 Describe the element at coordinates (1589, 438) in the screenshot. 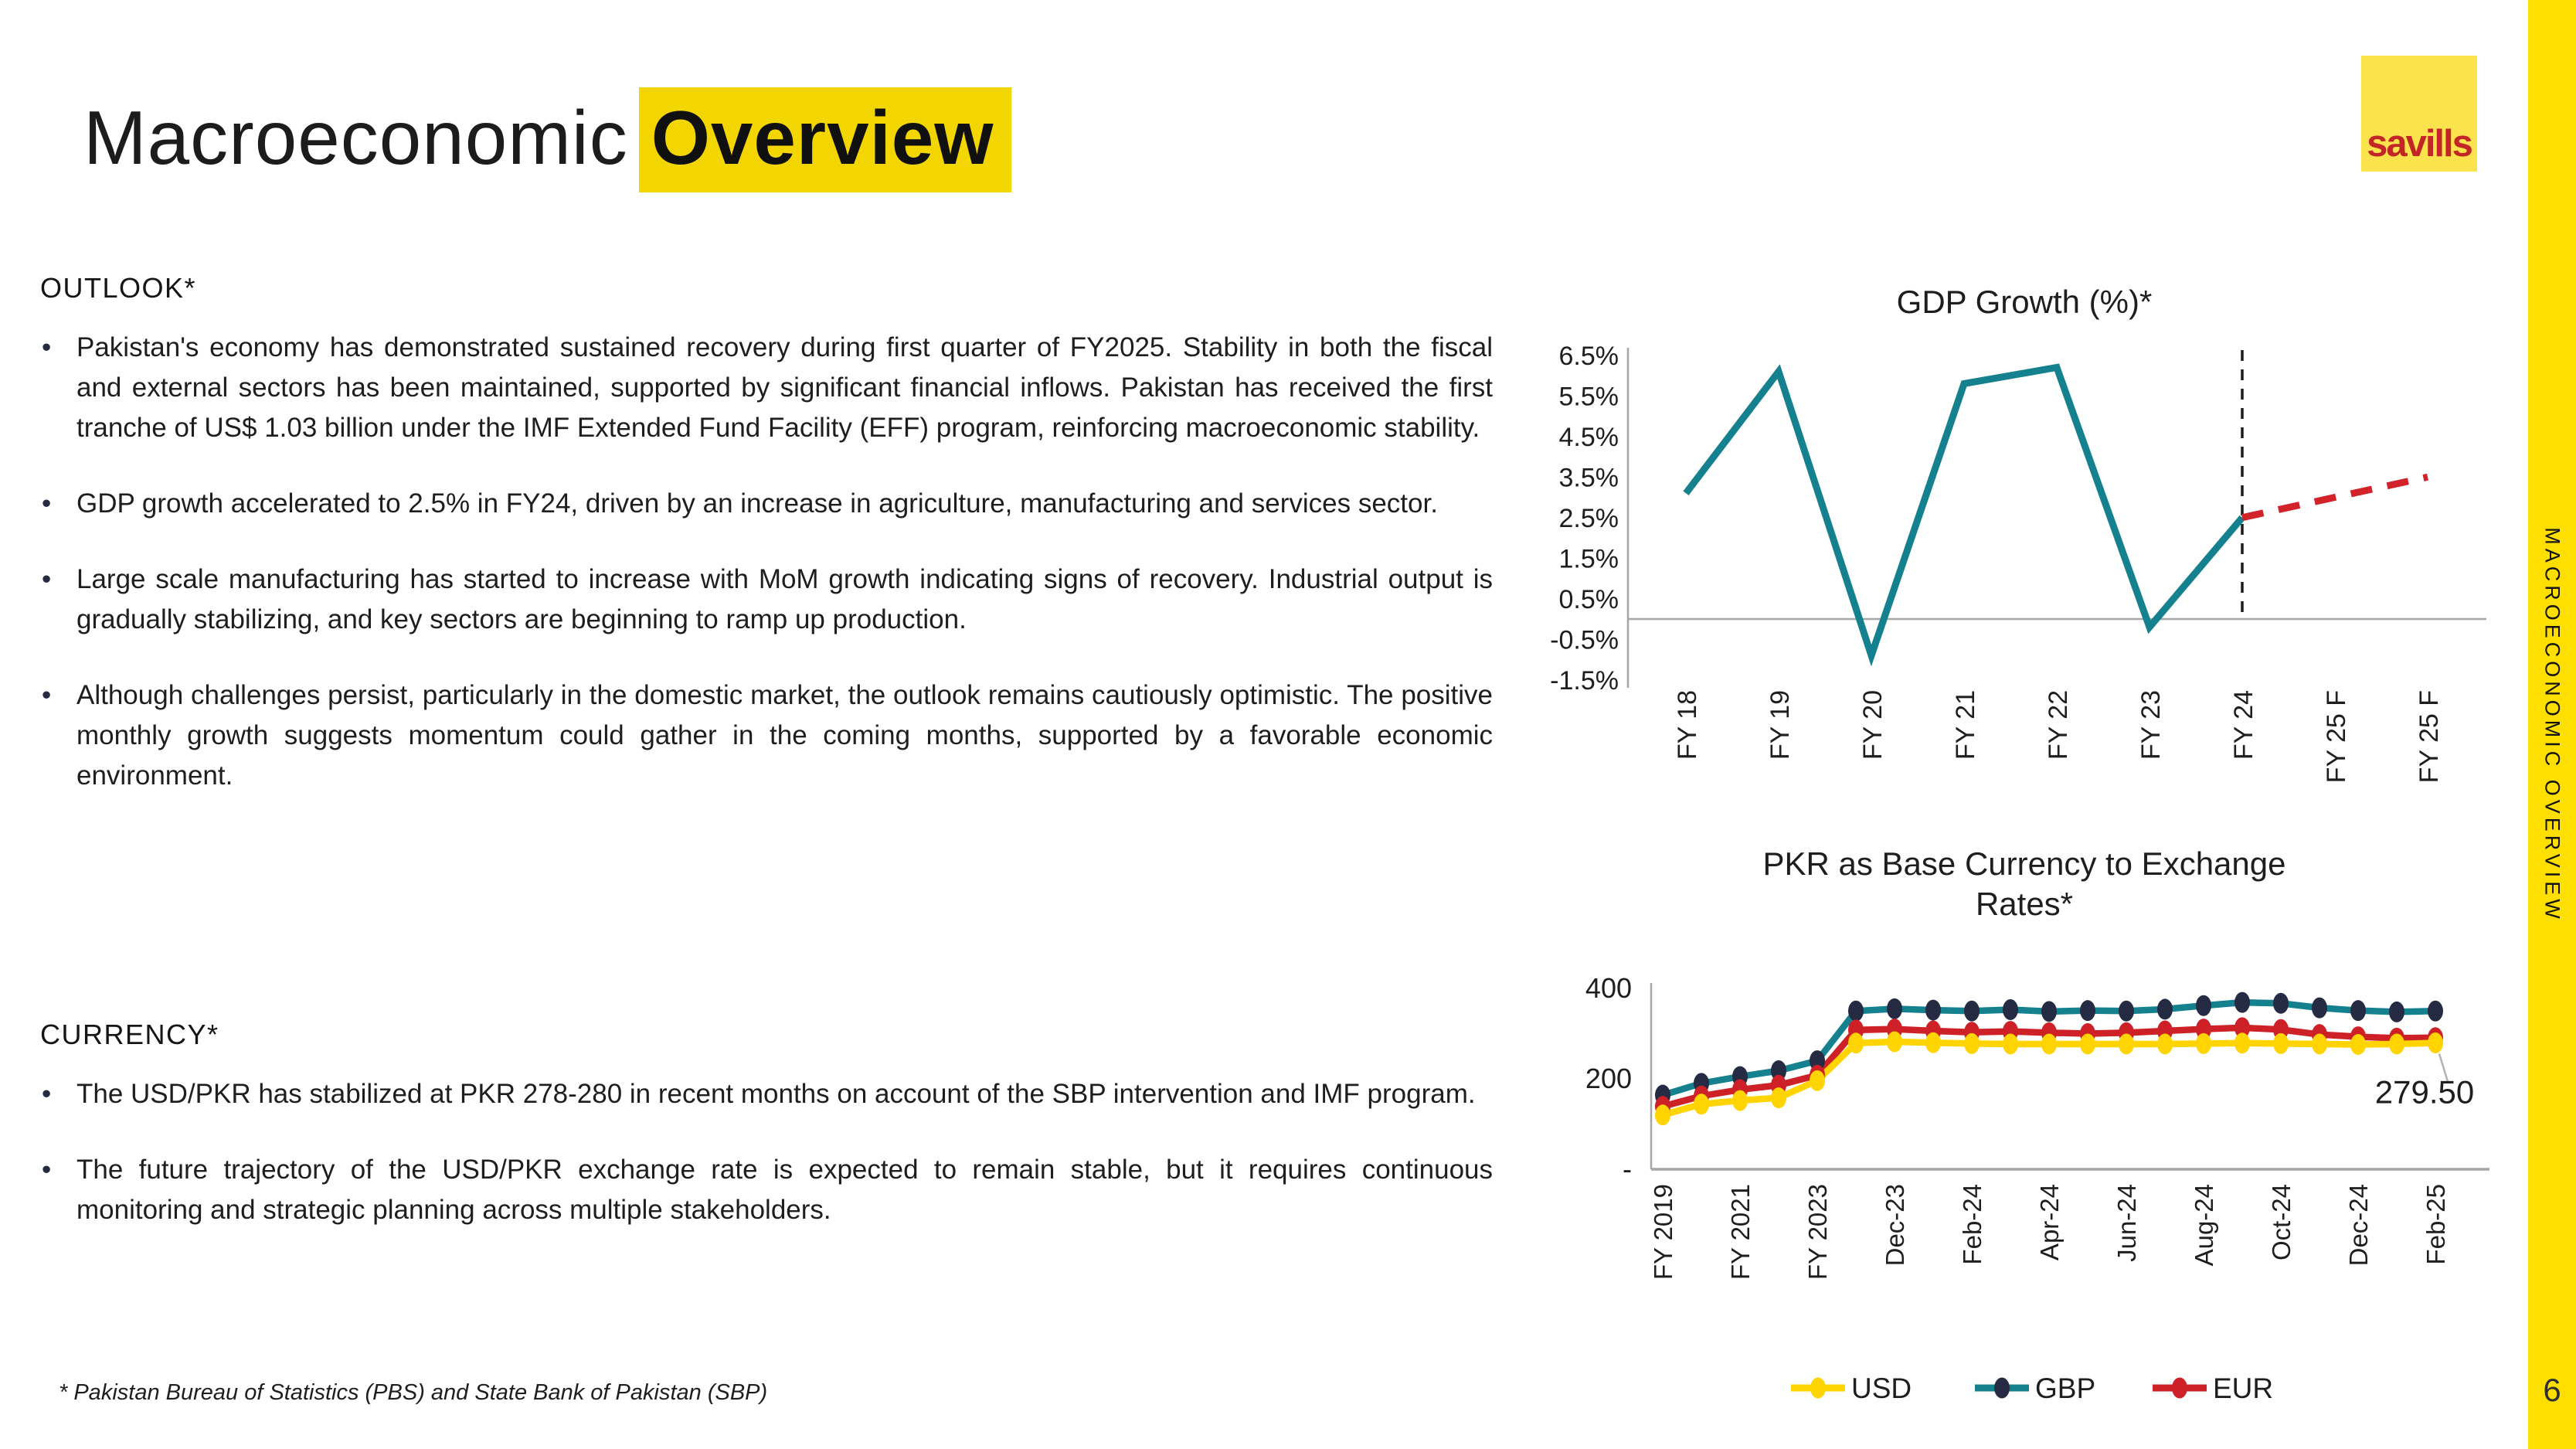

I see `gdp-y-tick-label: 4.5%` at that location.